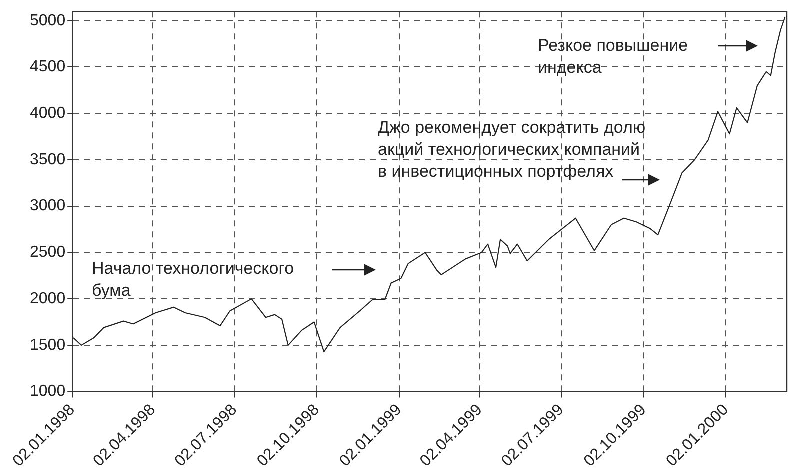 The height and width of the screenshot is (474, 790). I want to click on annotation: Джо рекомендует сократить долю акций технологических компаний в инвестиционных портфелях, so click(512, 150).